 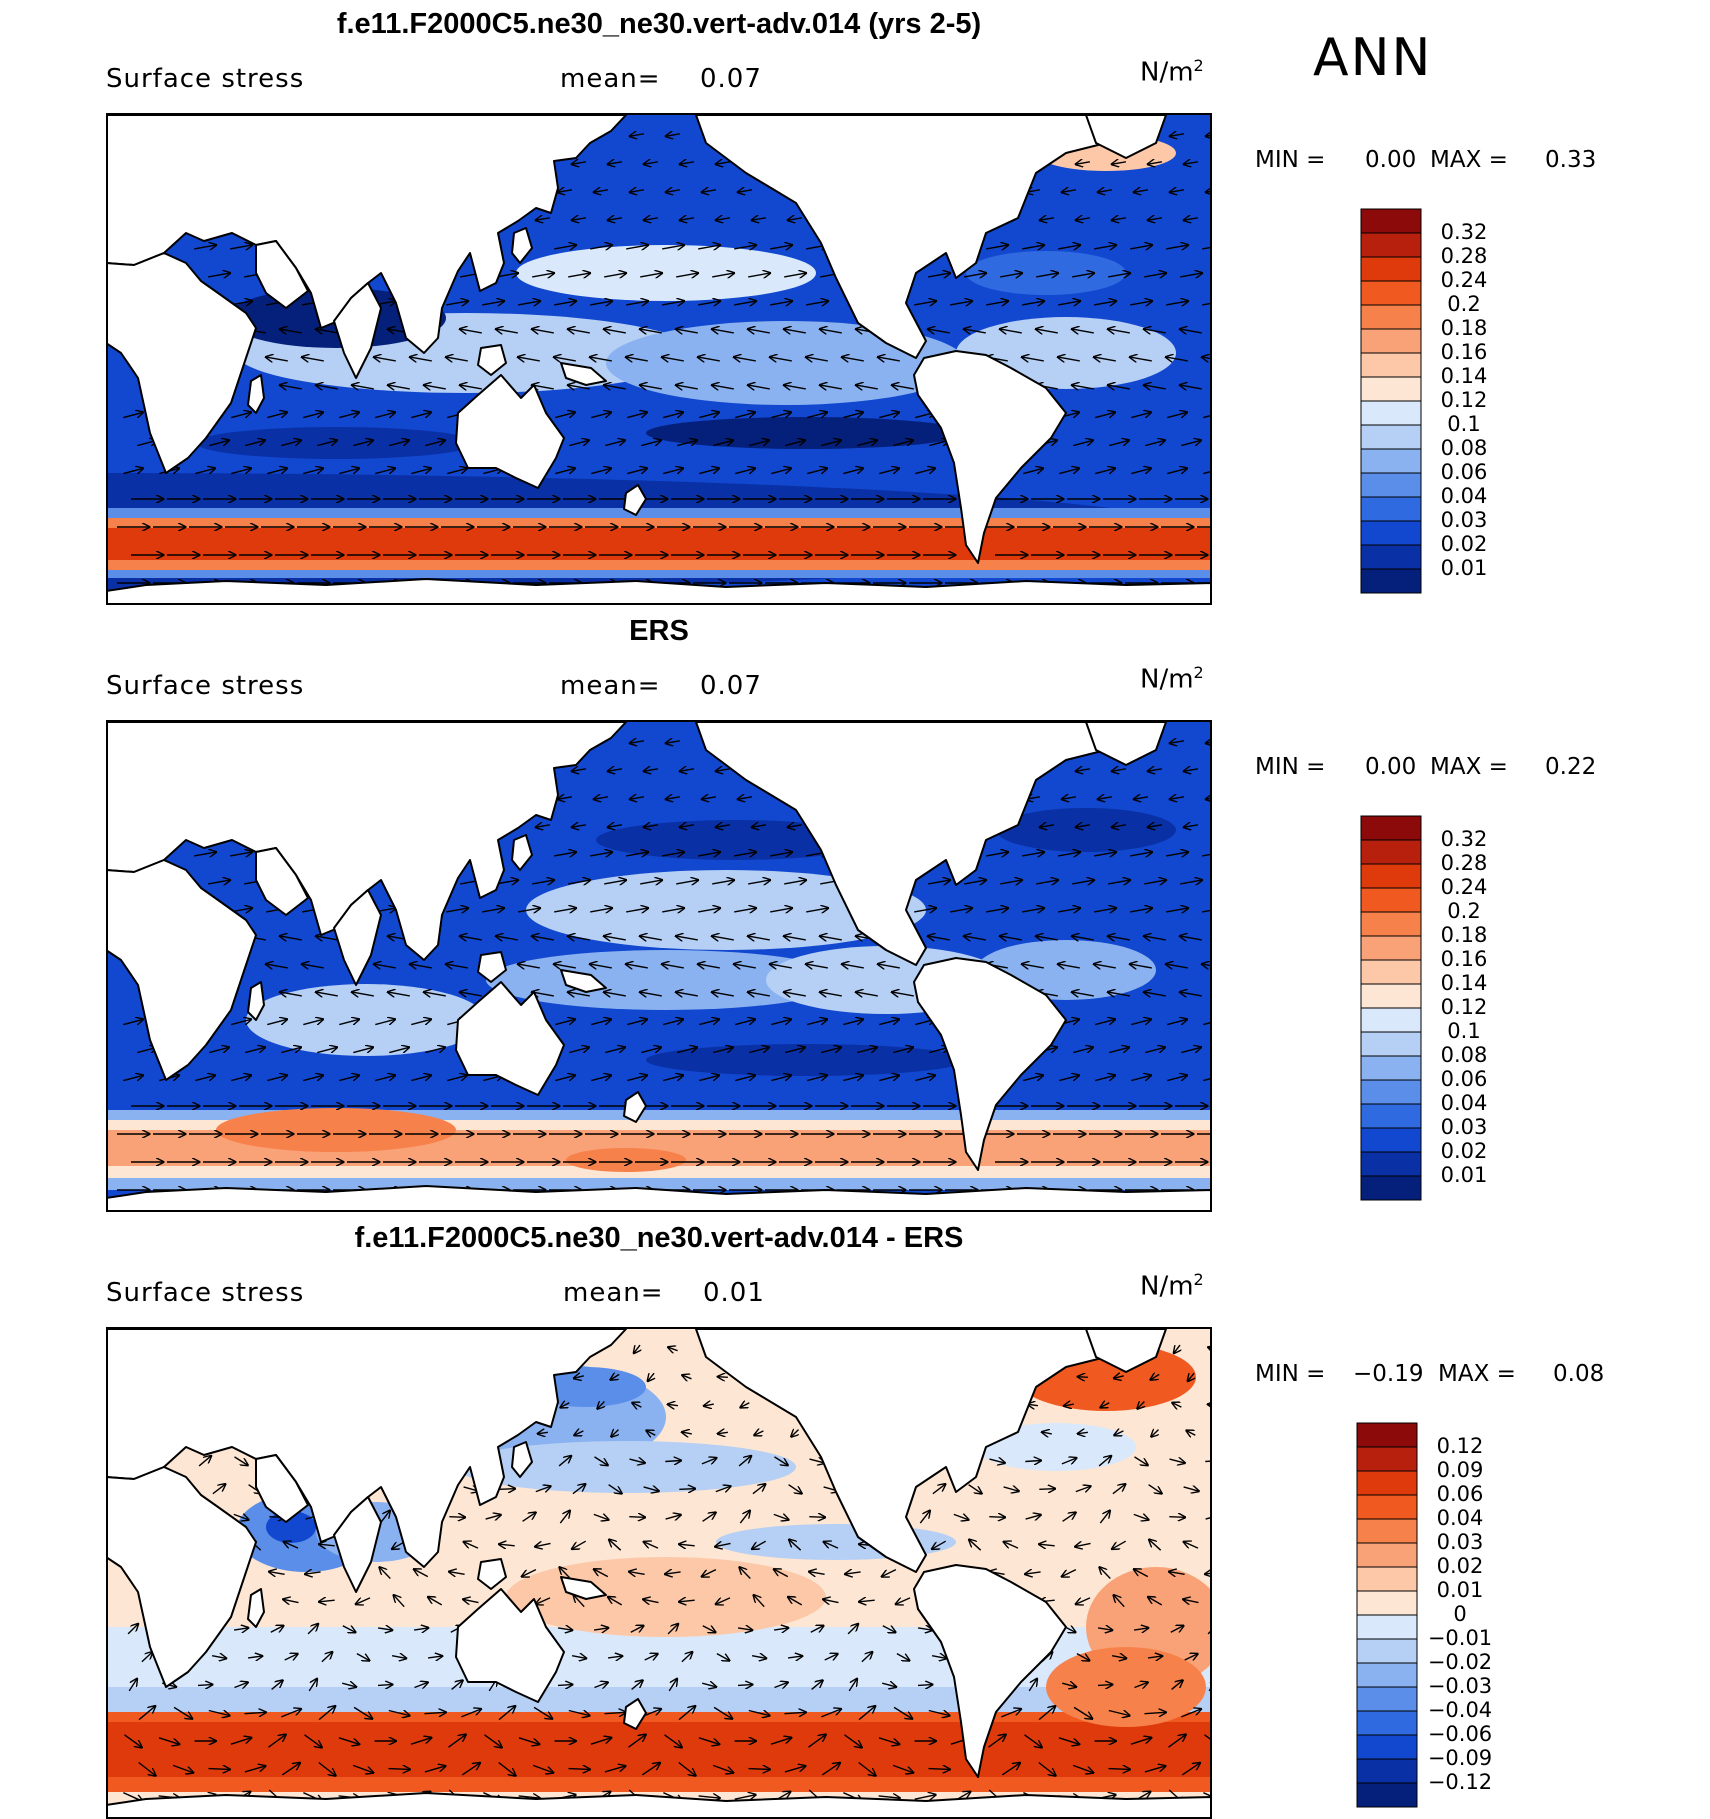 I want to click on panel-3-min-value: −0.19, so click(x=1388, y=1374).